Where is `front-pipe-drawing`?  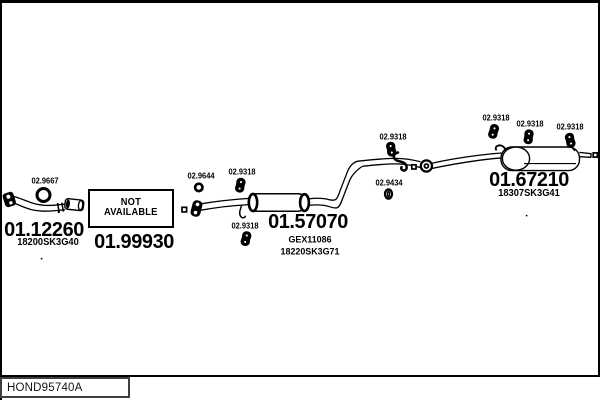
front-pipe-drawing is located at coordinates (43, 202).